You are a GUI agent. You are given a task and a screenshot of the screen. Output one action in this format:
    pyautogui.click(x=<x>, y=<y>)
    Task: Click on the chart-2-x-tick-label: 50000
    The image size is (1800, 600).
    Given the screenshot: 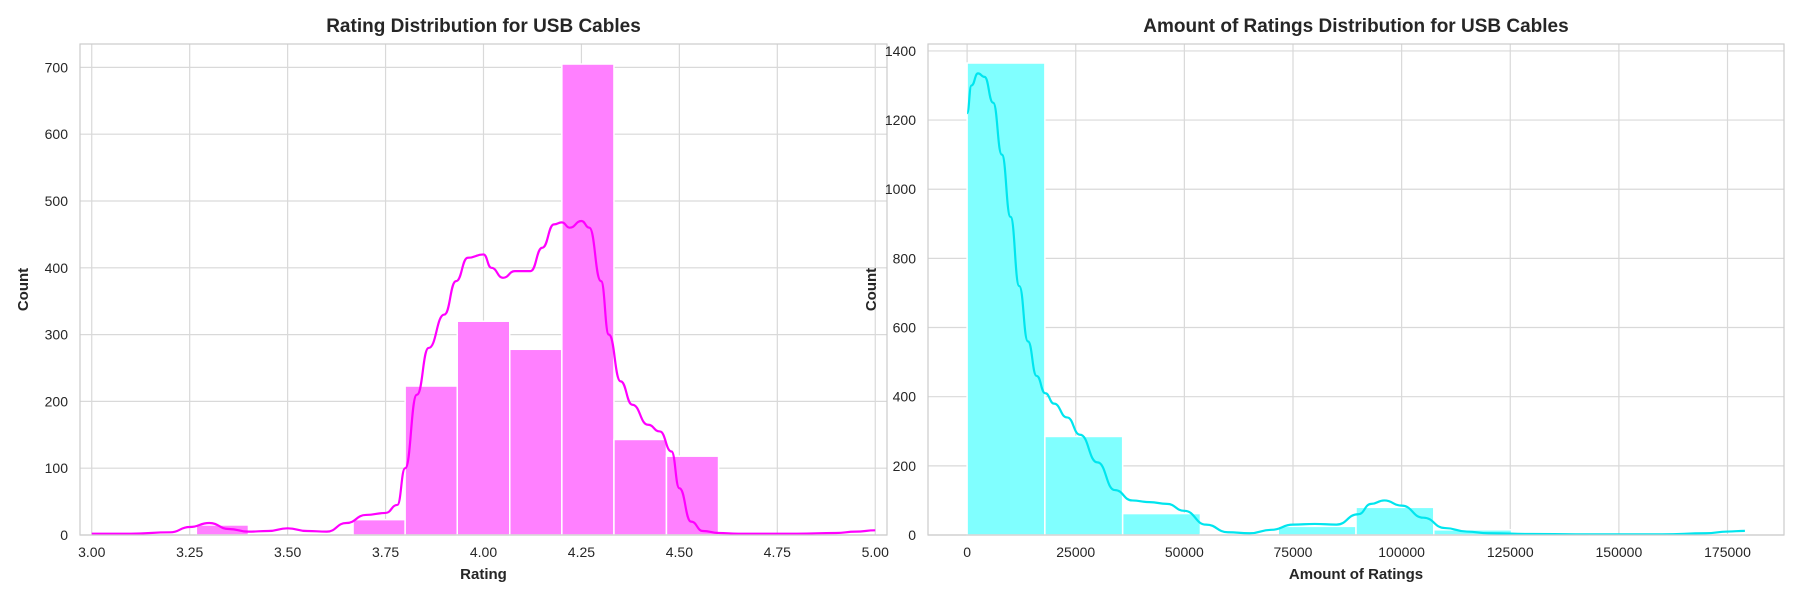 What is the action you would take?
    pyautogui.click(x=1184, y=552)
    